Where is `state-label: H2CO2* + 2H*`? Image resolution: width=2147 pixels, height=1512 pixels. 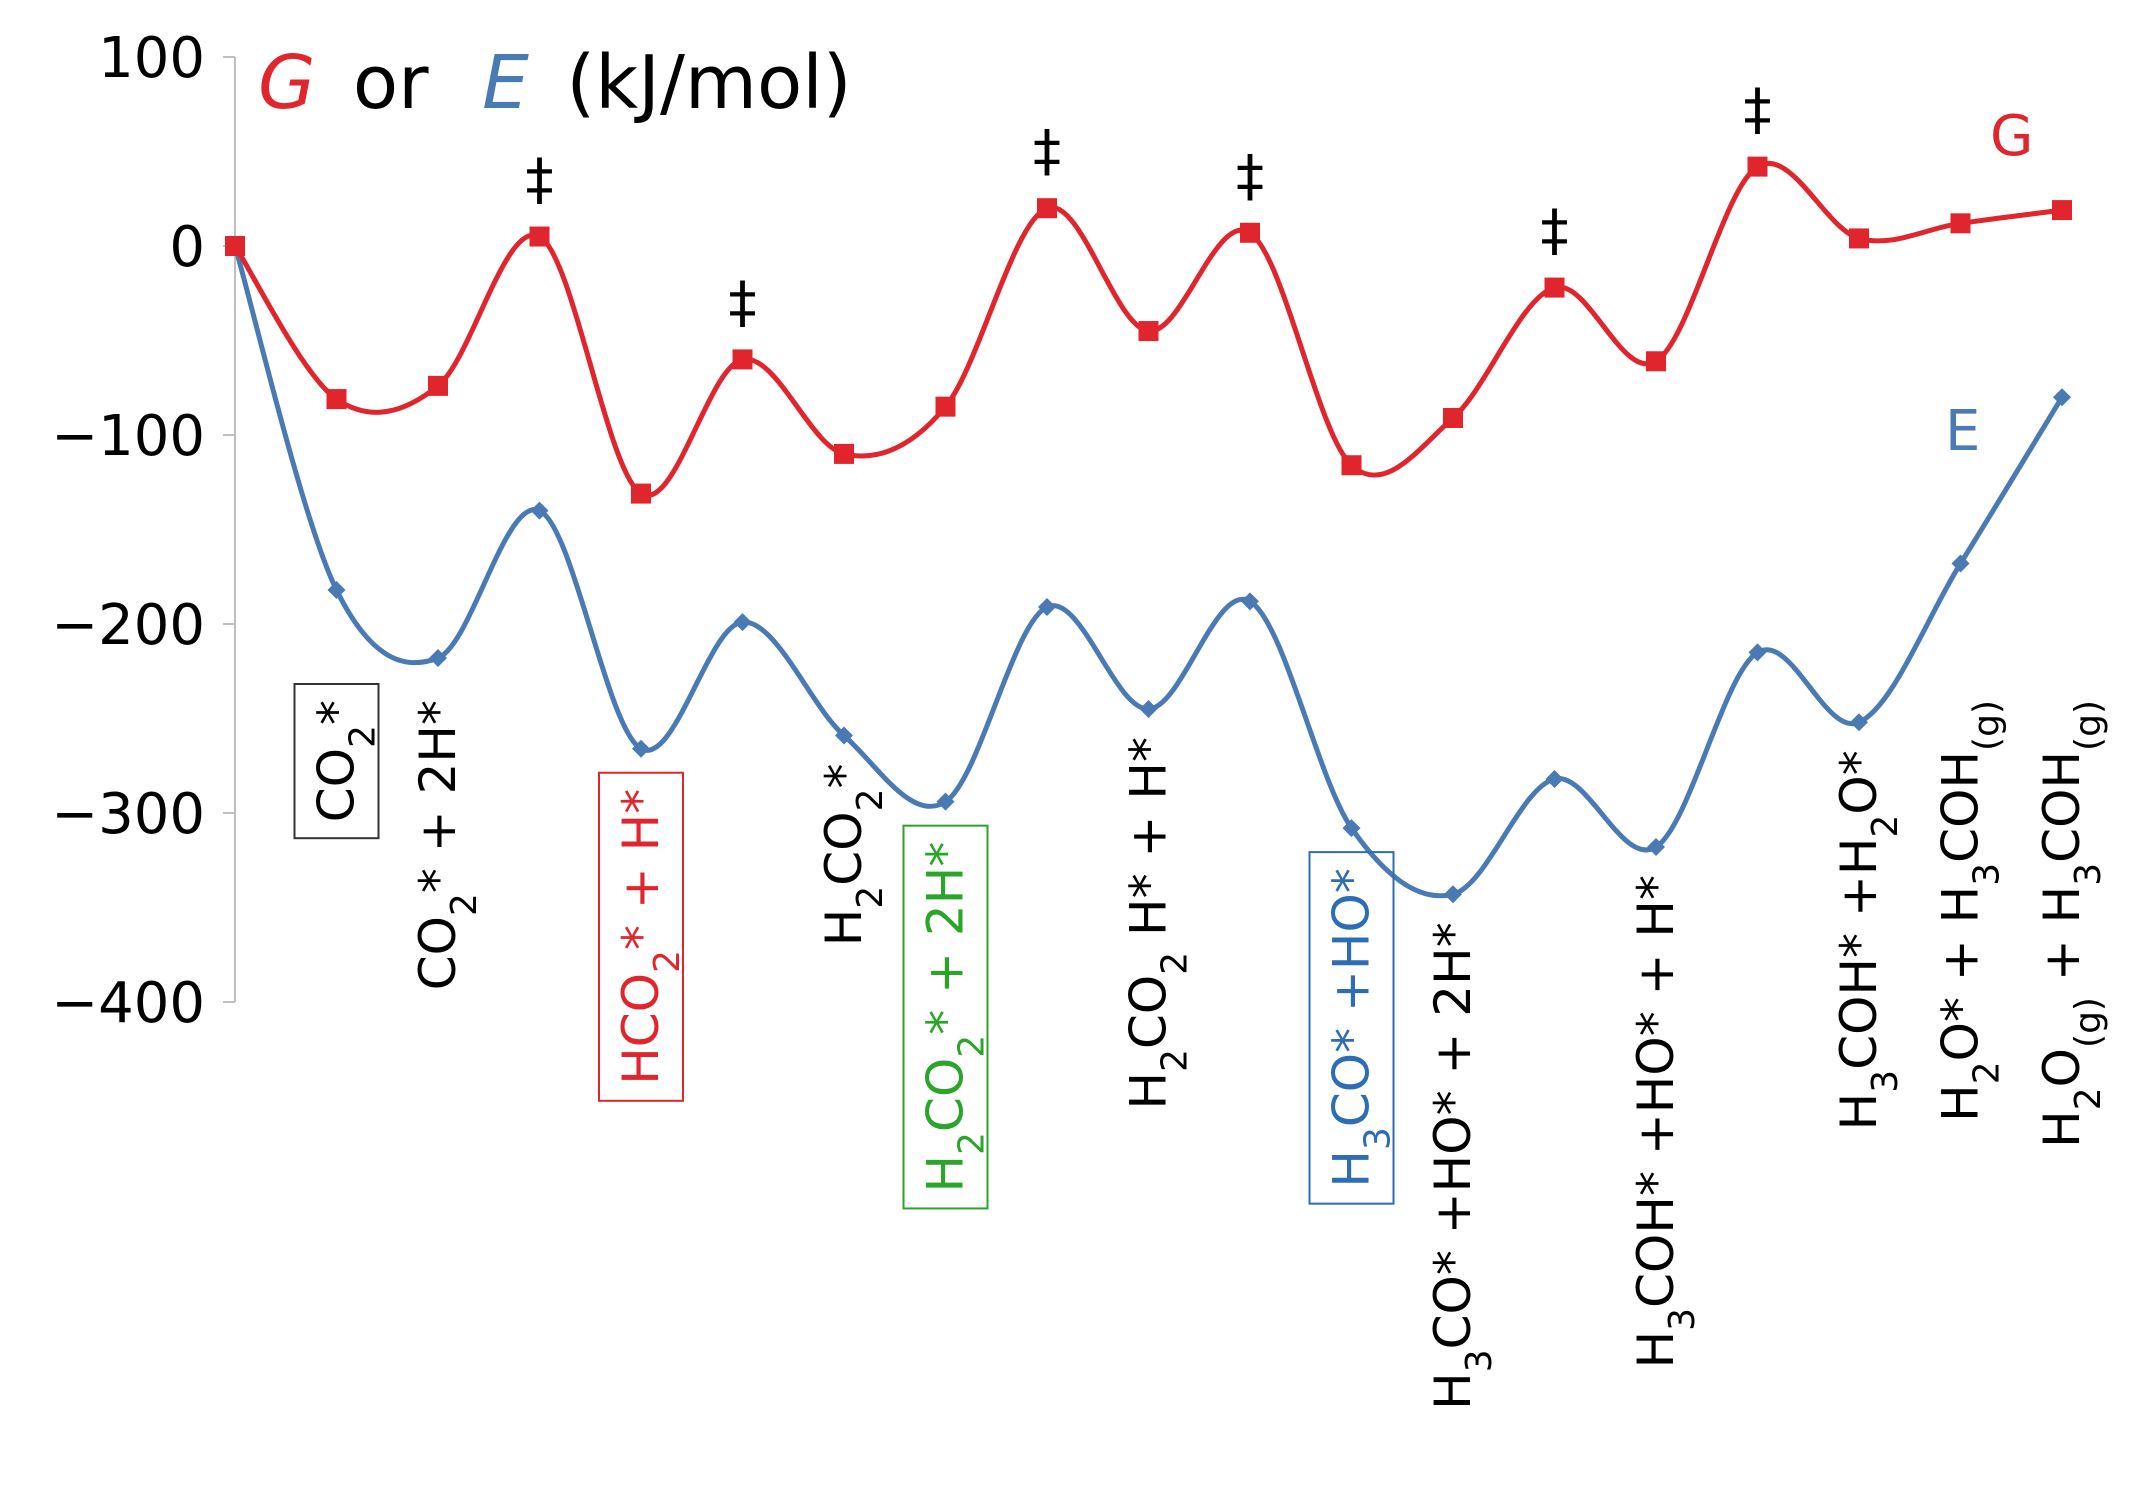
state-label: H2CO2* + 2H* is located at coordinates (947, 1017).